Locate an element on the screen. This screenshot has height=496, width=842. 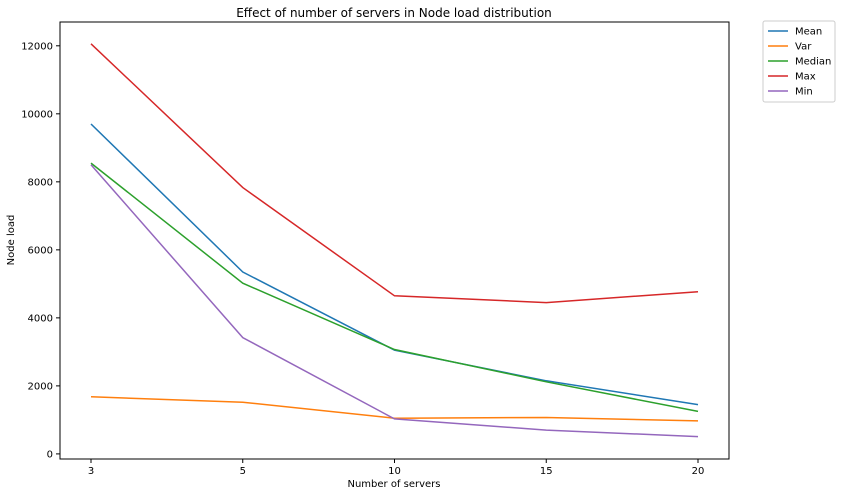
legend-label: Mean is located at coordinates (808, 32).